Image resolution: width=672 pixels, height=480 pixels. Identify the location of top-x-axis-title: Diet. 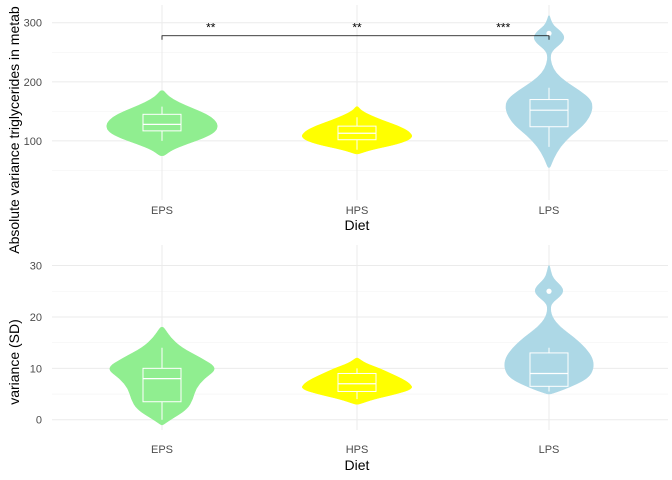
(357, 225).